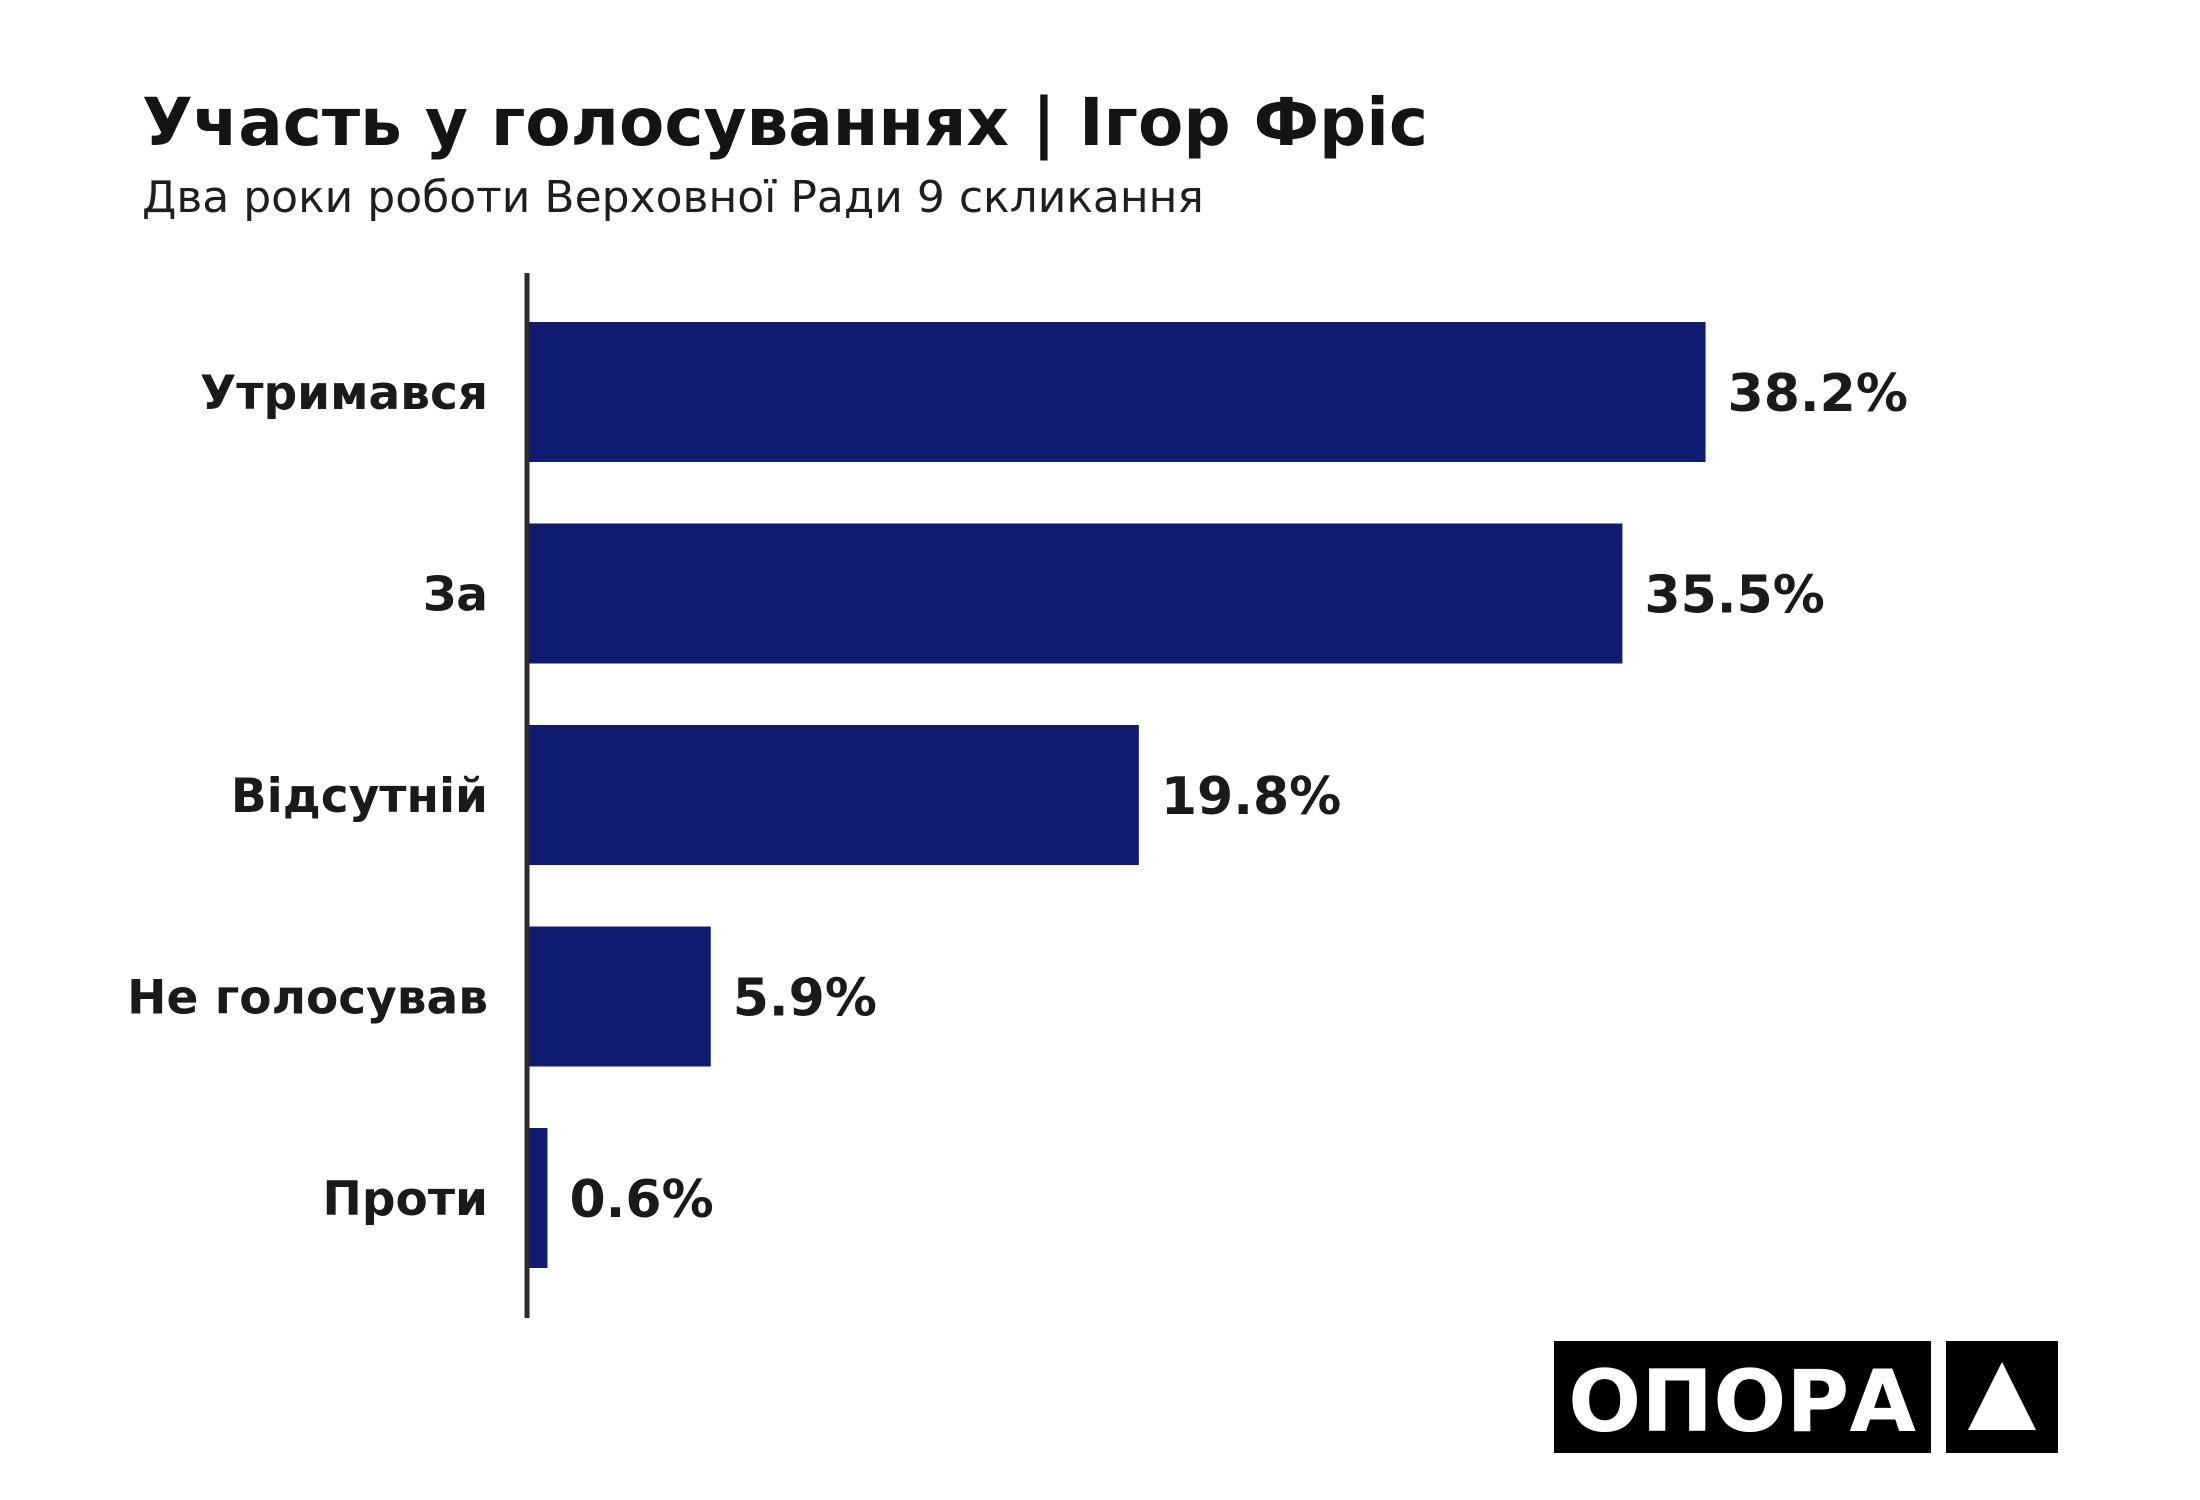 This screenshot has height=1500, width=2200. Describe the element at coordinates (805, 999) in the screenshot. I see `value-label: 5.9%` at that location.